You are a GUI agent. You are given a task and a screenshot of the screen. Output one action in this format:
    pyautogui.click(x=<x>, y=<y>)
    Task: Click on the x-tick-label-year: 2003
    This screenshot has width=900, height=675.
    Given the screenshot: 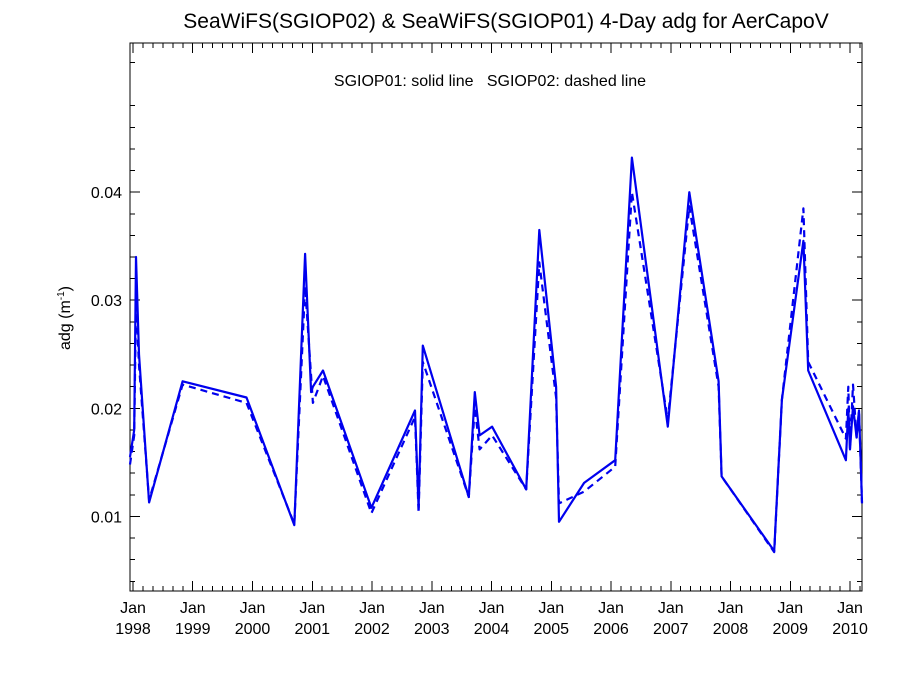 What is the action you would take?
    pyautogui.click(x=432, y=629)
    